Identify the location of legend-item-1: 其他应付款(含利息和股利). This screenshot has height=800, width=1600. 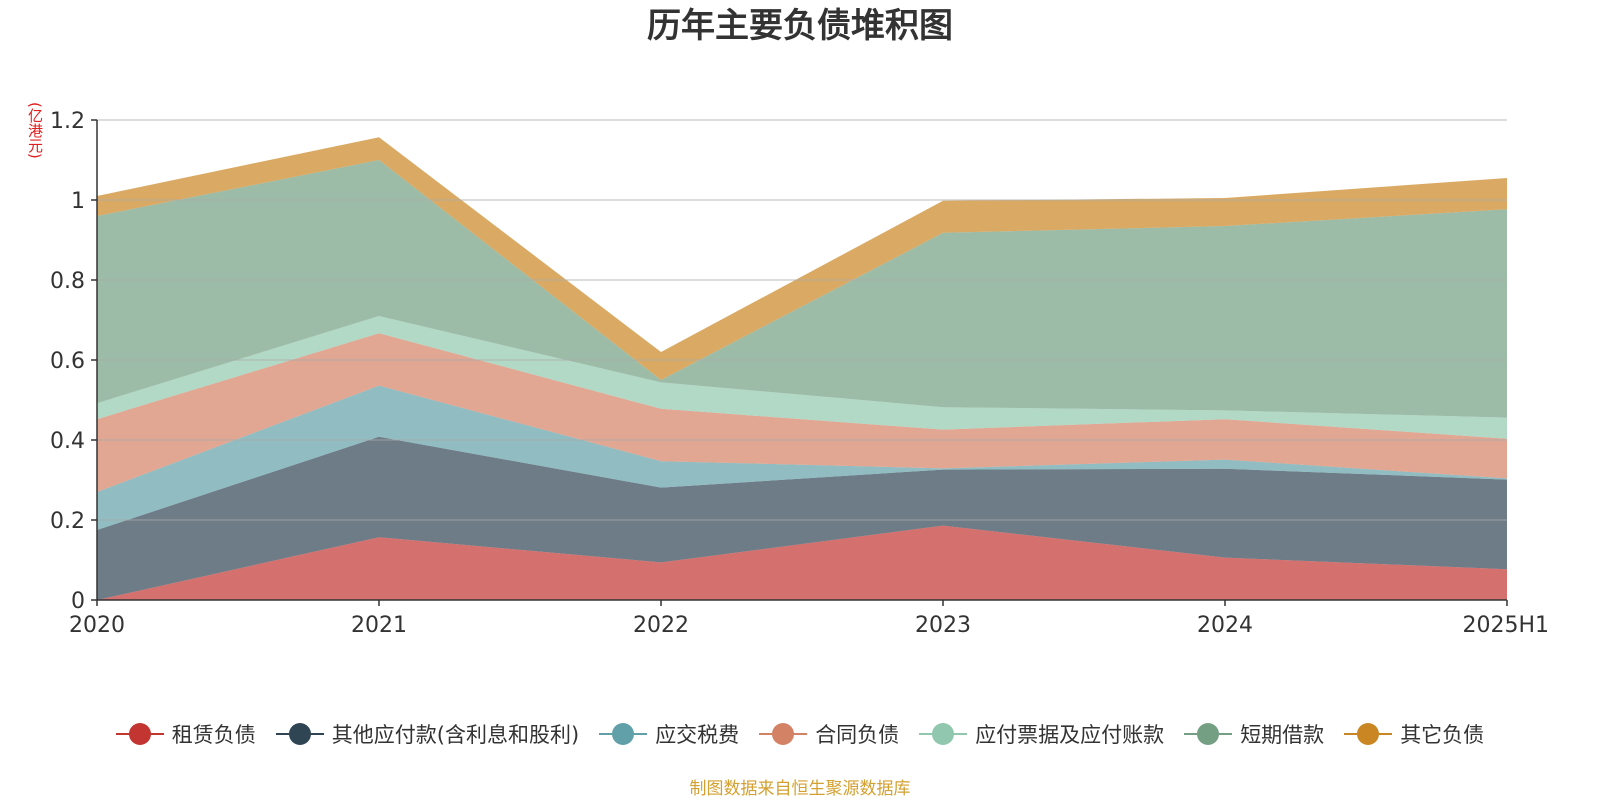
(427, 734).